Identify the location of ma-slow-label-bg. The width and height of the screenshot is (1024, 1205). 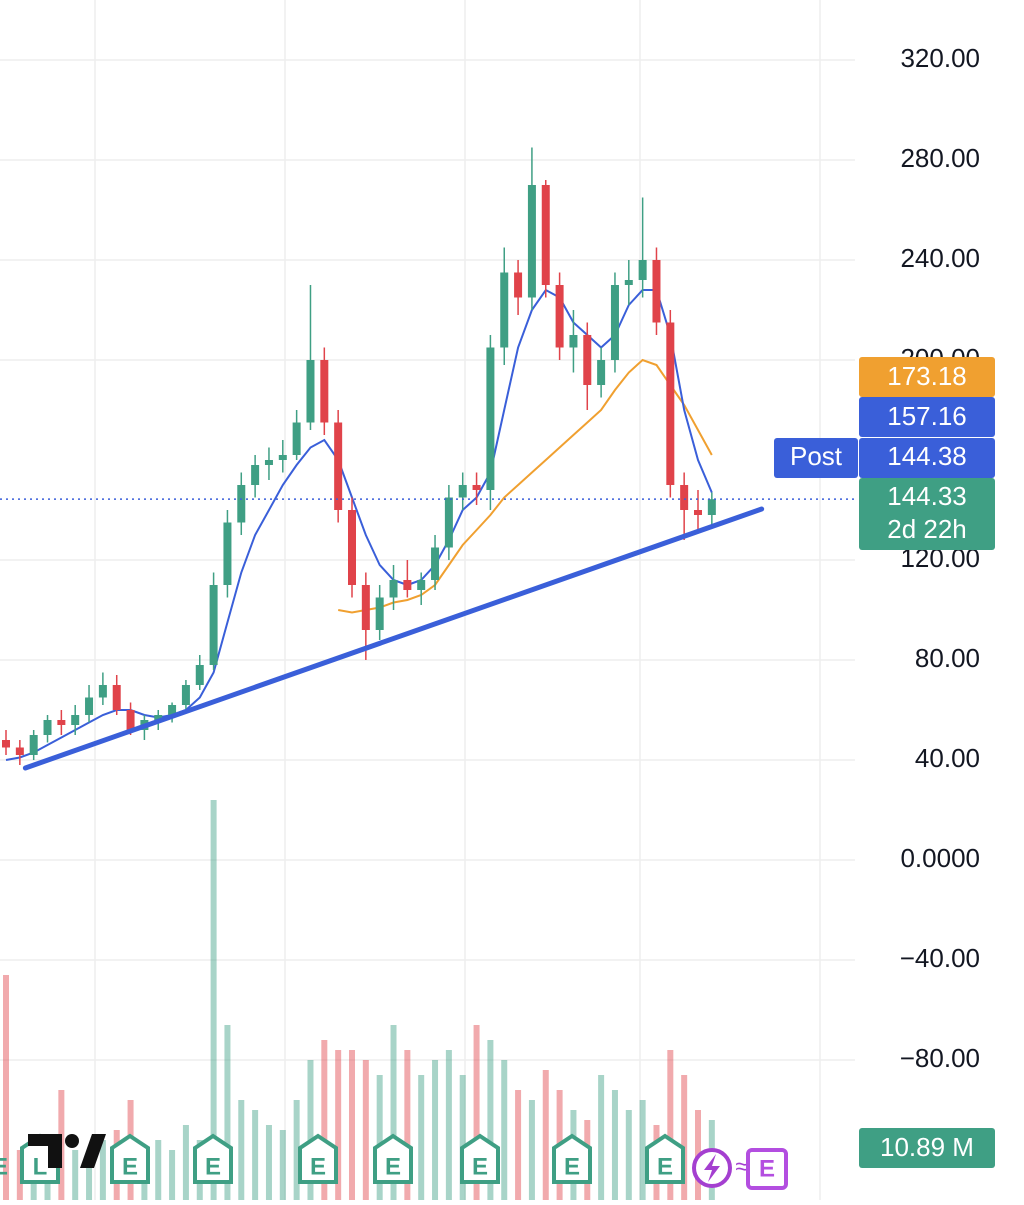
(927, 377).